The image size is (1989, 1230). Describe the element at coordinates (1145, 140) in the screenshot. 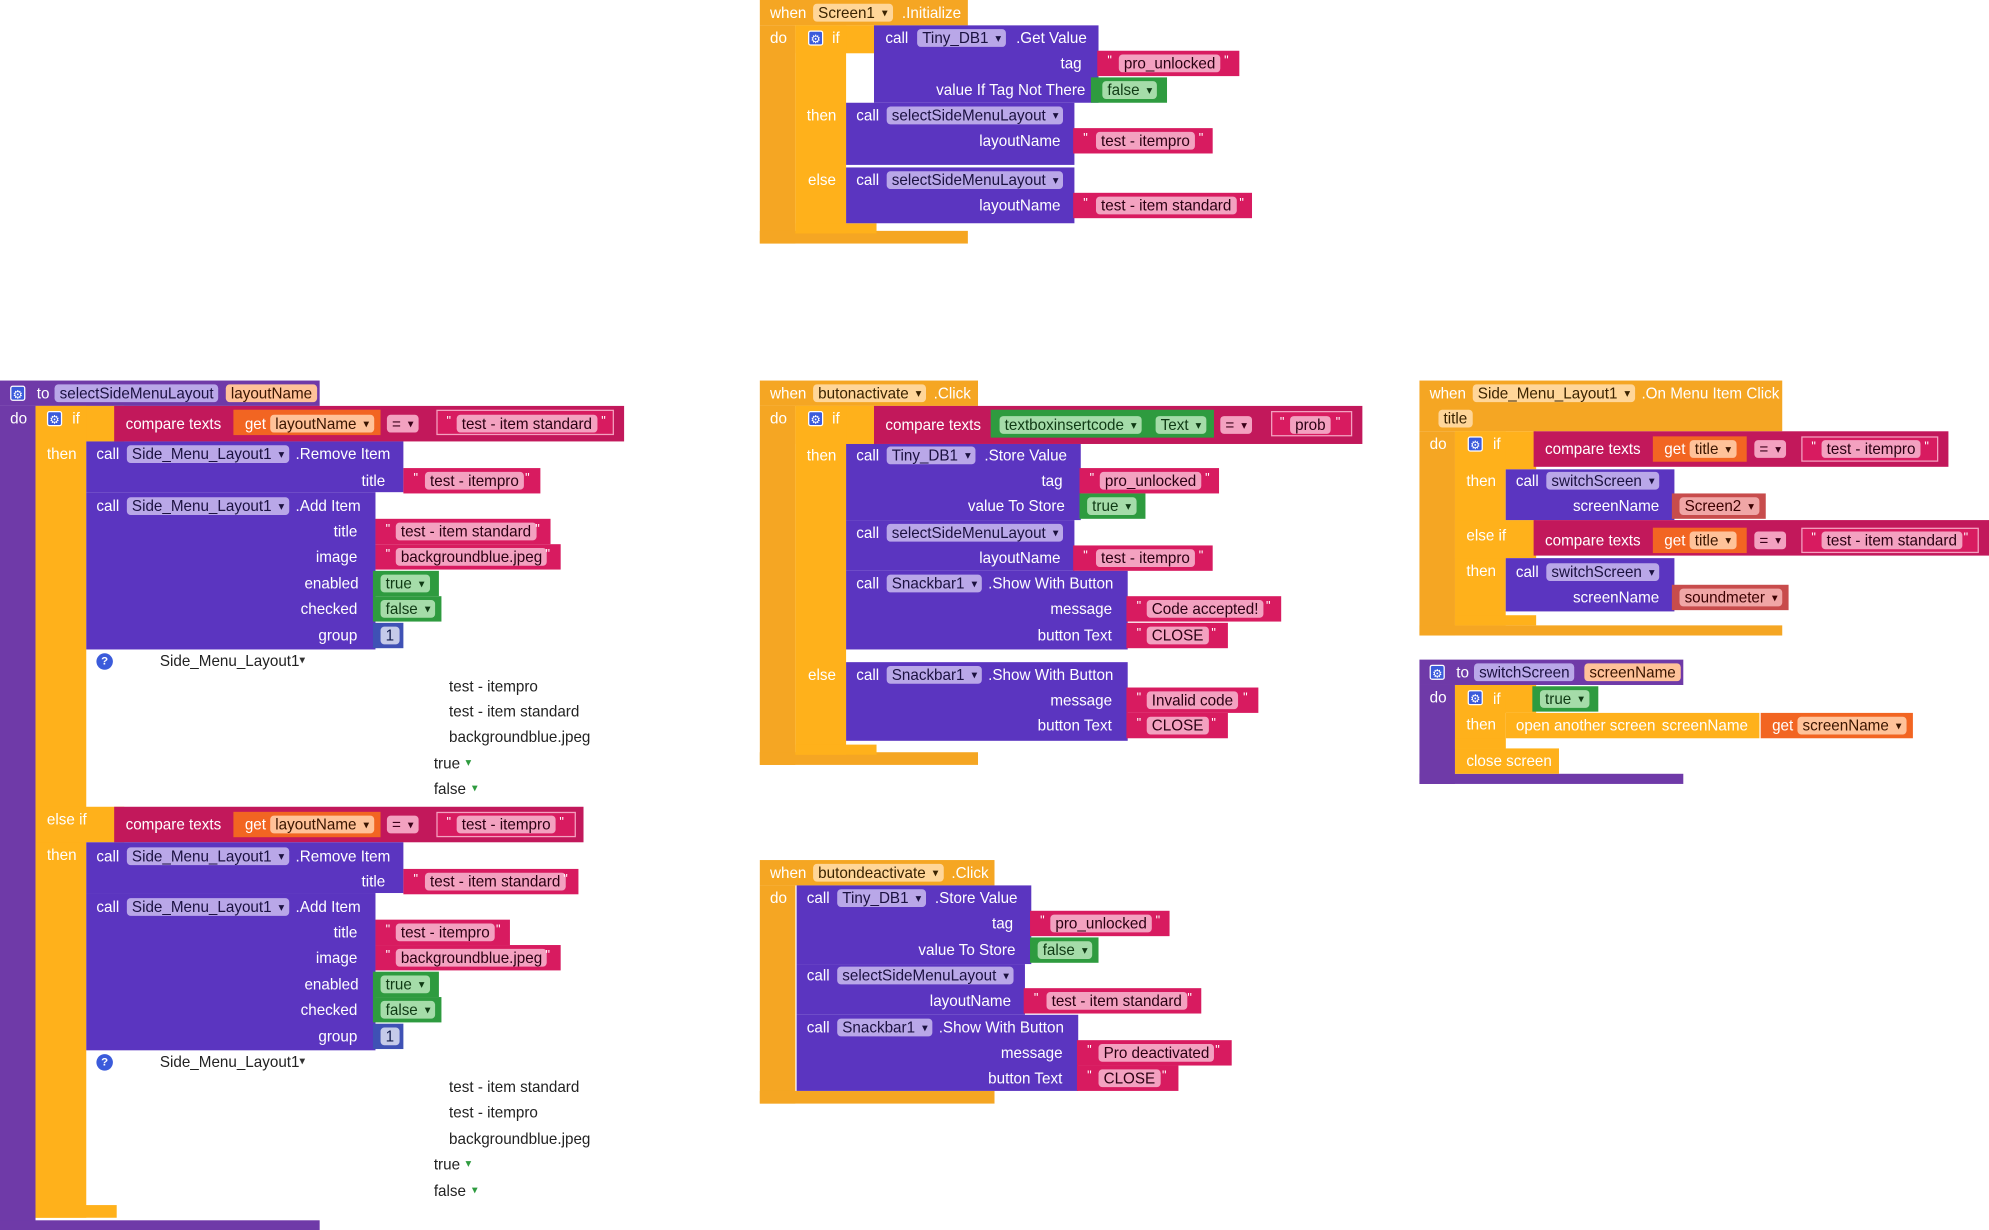

I see `layout-value: test - itempro` at that location.